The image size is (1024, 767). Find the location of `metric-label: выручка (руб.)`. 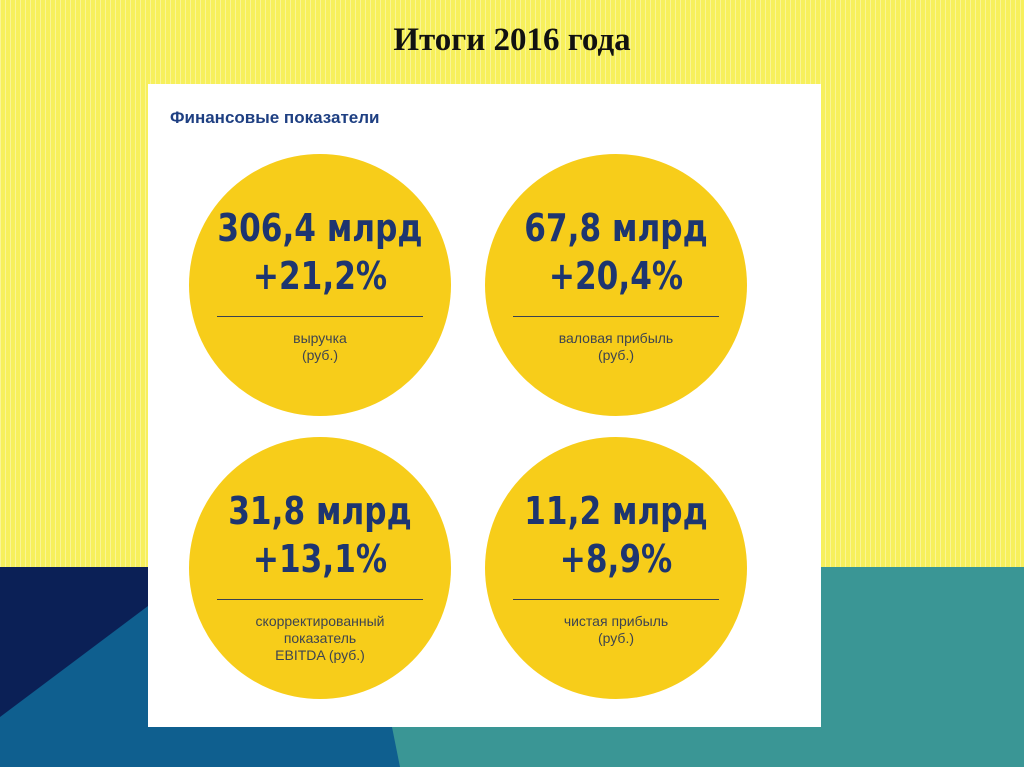

metric-label: выручка (руб.) is located at coordinates (320, 347).